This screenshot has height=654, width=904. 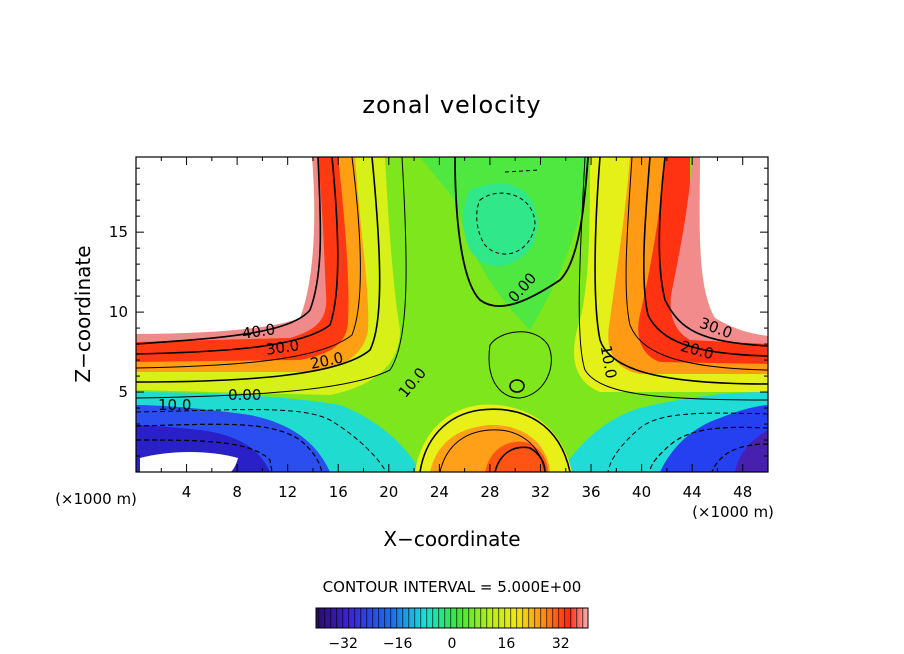 What do you see at coordinates (540, 492) in the screenshot?
I see `x-tick-label: 32` at bounding box center [540, 492].